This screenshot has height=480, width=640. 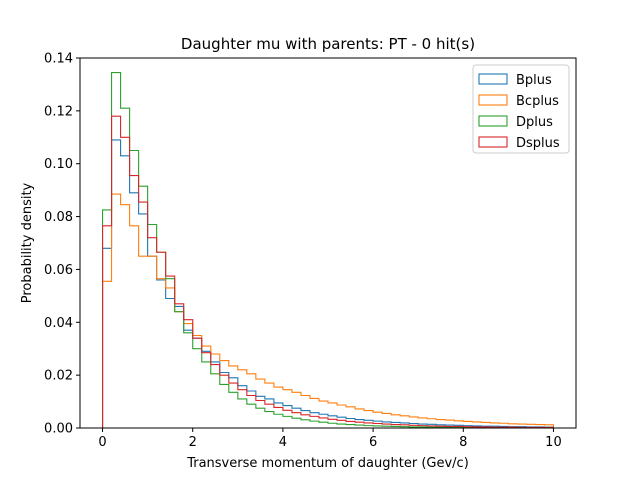 I want to click on y-tick-label: 0.04, so click(x=58, y=323).